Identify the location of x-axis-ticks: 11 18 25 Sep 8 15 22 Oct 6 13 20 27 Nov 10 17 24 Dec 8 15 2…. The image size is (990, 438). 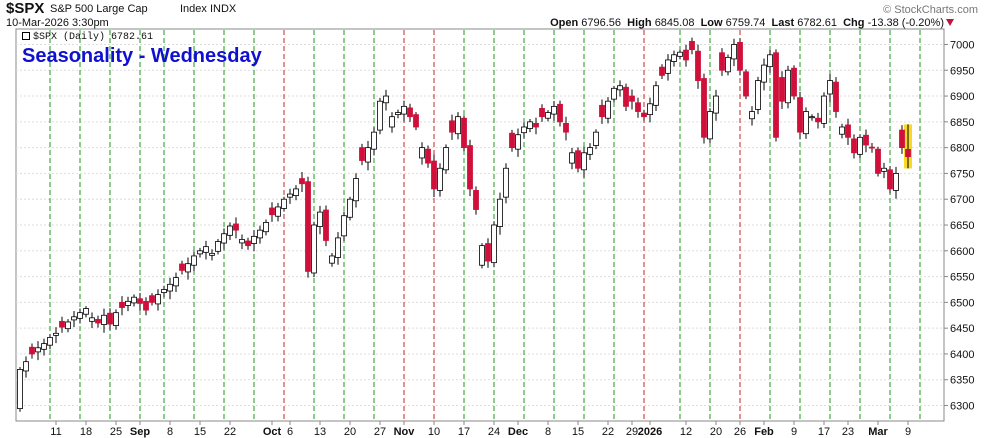
(480, 429).